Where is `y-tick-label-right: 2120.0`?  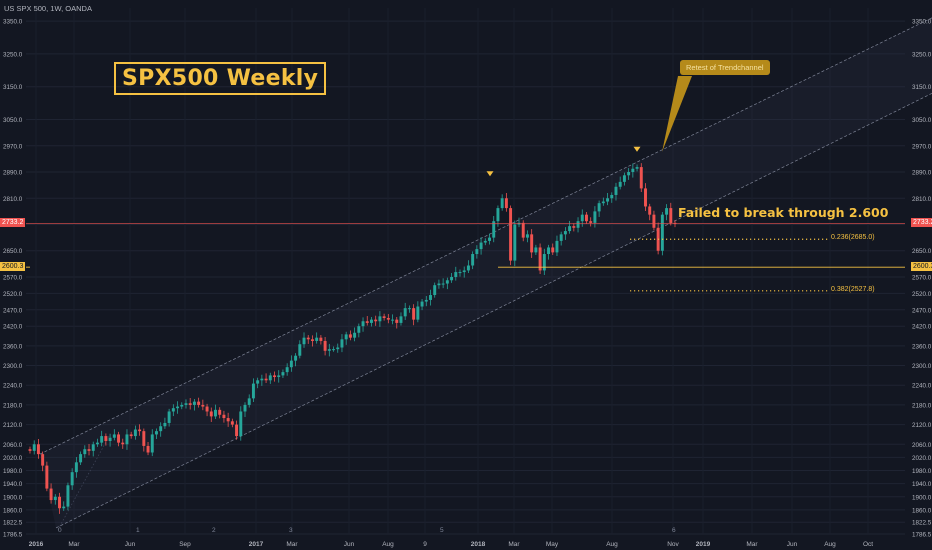 y-tick-label-right: 2120.0 is located at coordinates (922, 425).